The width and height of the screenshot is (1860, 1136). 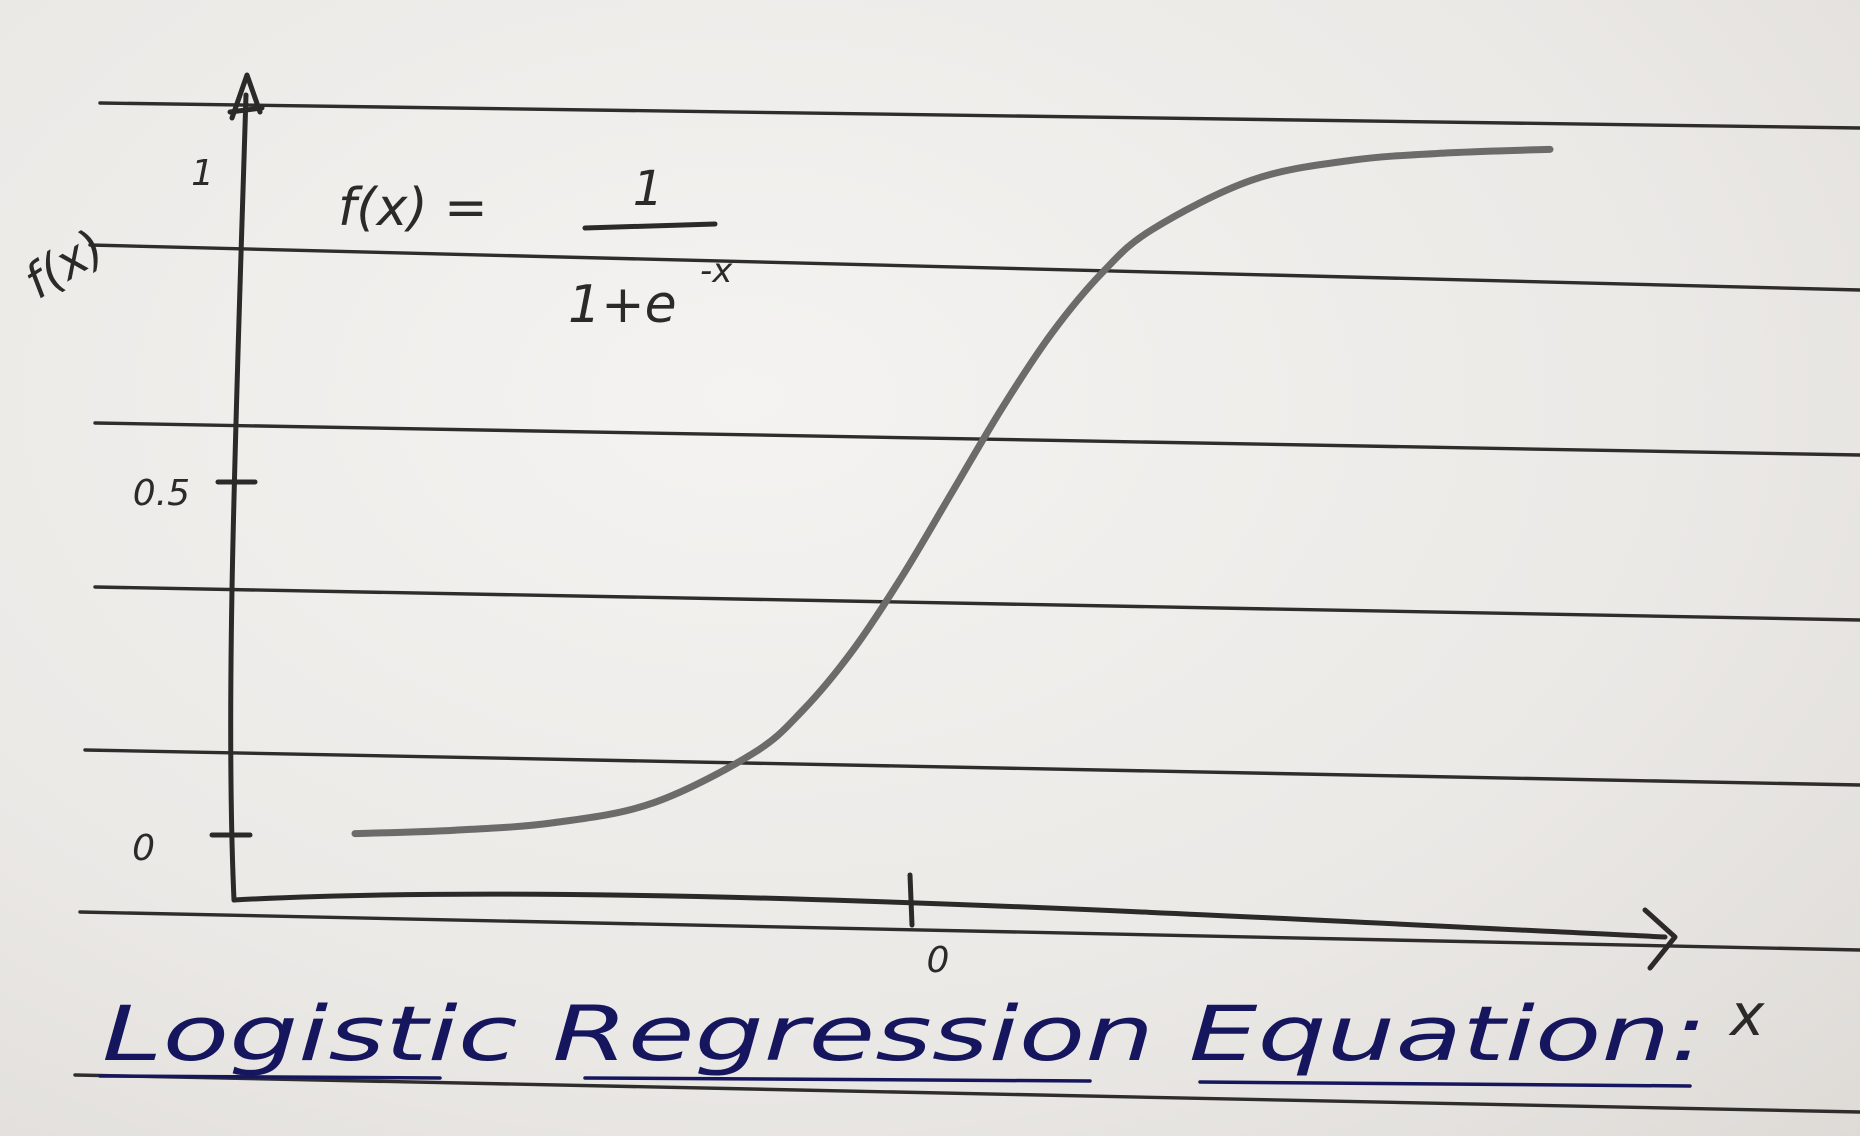 I want to click on title-group: Logistic Regression Equation:, so click(x=902, y=1038).